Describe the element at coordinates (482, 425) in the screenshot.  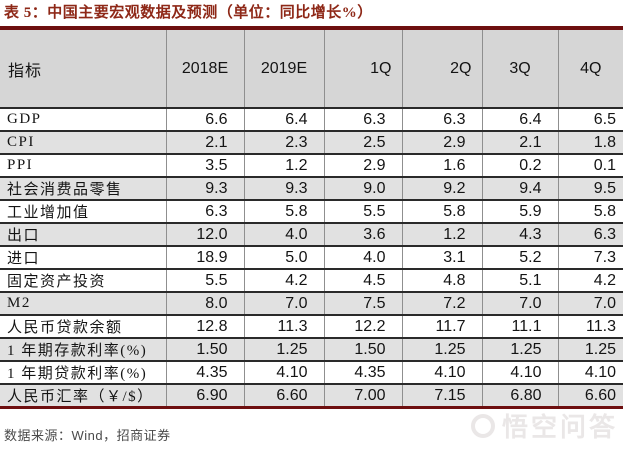
I see `watermark-logo-icon` at that location.